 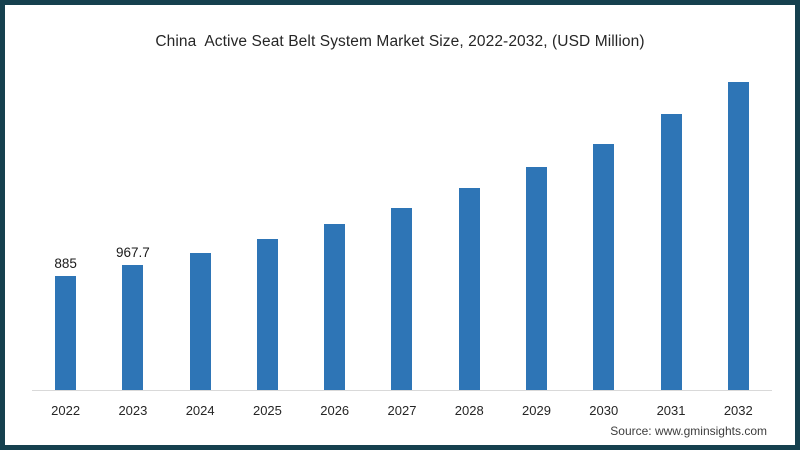 What do you see at coordinates (671, 252) in the screenshot?
I see `bar-2031` at bounding box center [671, 252].